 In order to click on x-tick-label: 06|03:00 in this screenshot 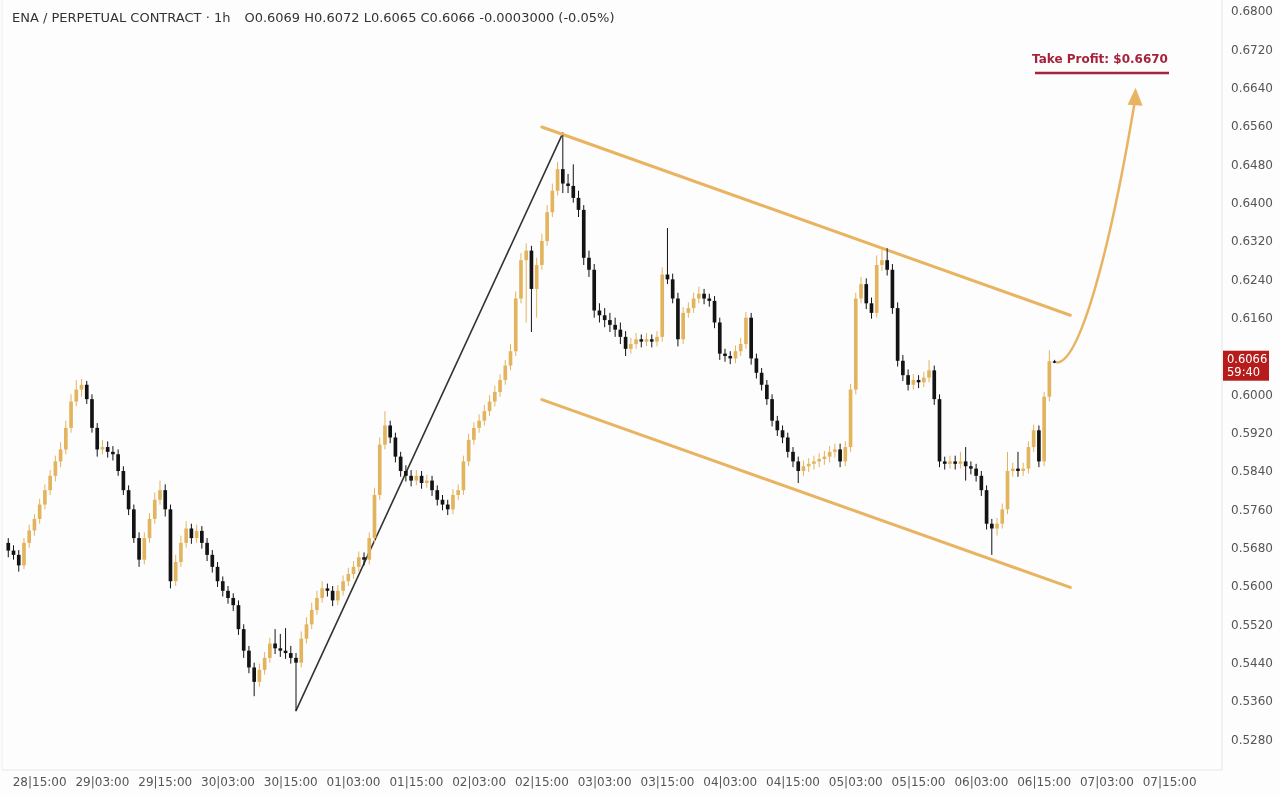, I will do `click(981, 782)`.